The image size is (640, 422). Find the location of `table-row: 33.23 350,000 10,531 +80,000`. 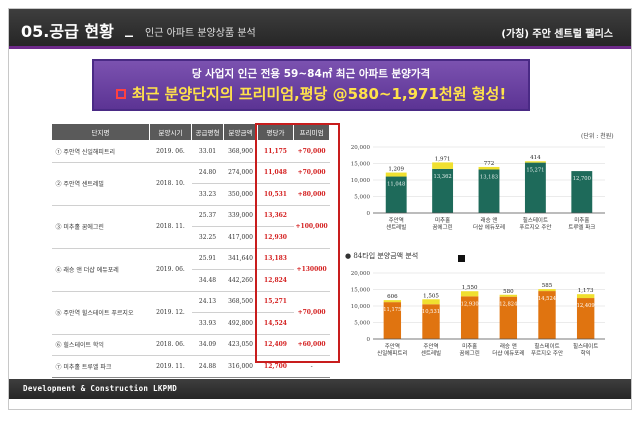

table-row: 33.23 350,000 10,531 +80,000 is located at coordinates (191, 194).